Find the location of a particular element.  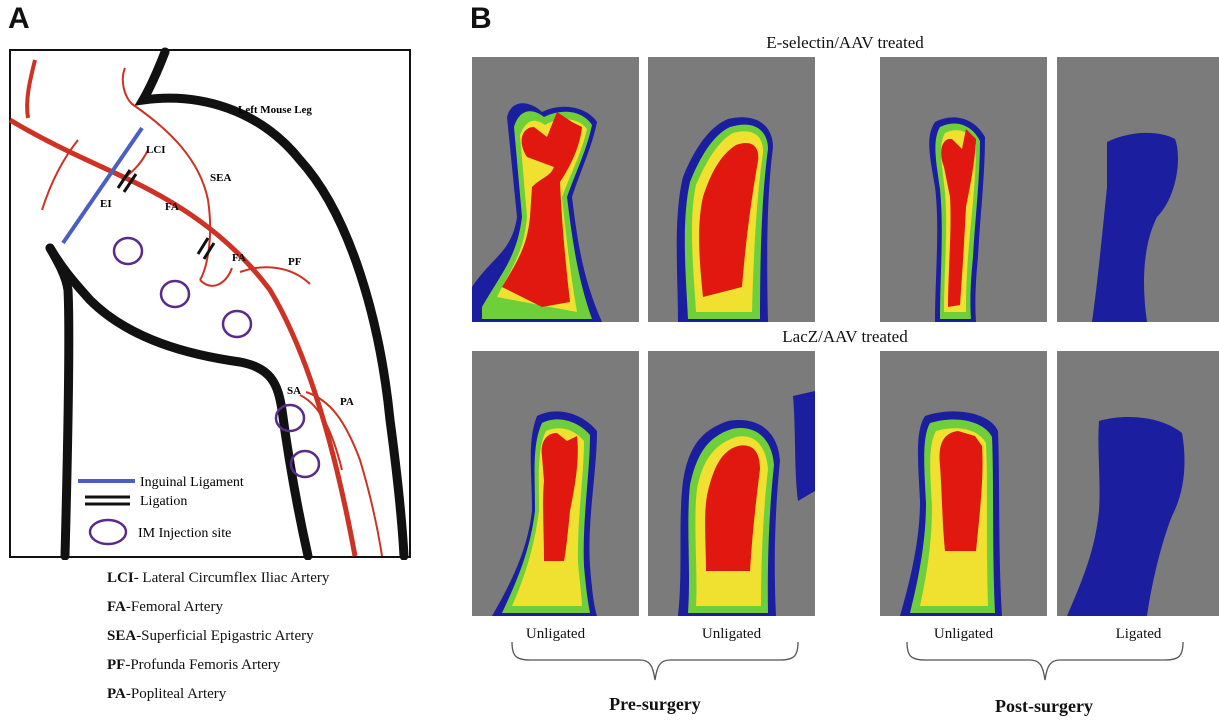

abbr-pa: PA-Popliteal Artery is located at coordinates (167, 694).